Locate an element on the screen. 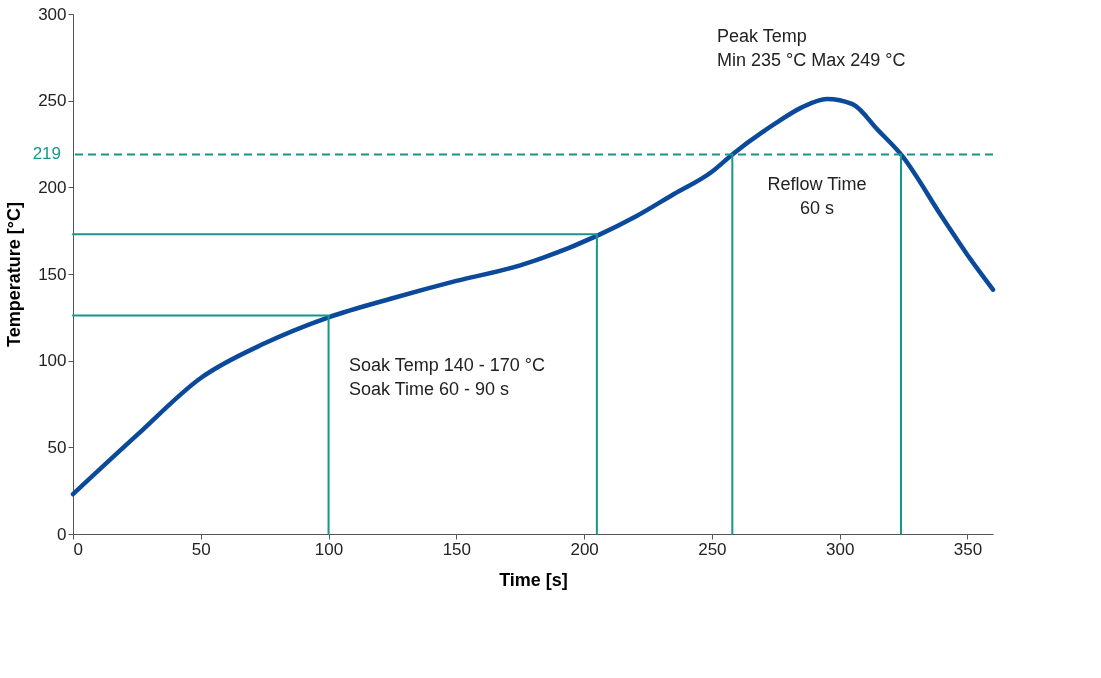  x-tick-label: 250 is located at coordinates (712, 549).